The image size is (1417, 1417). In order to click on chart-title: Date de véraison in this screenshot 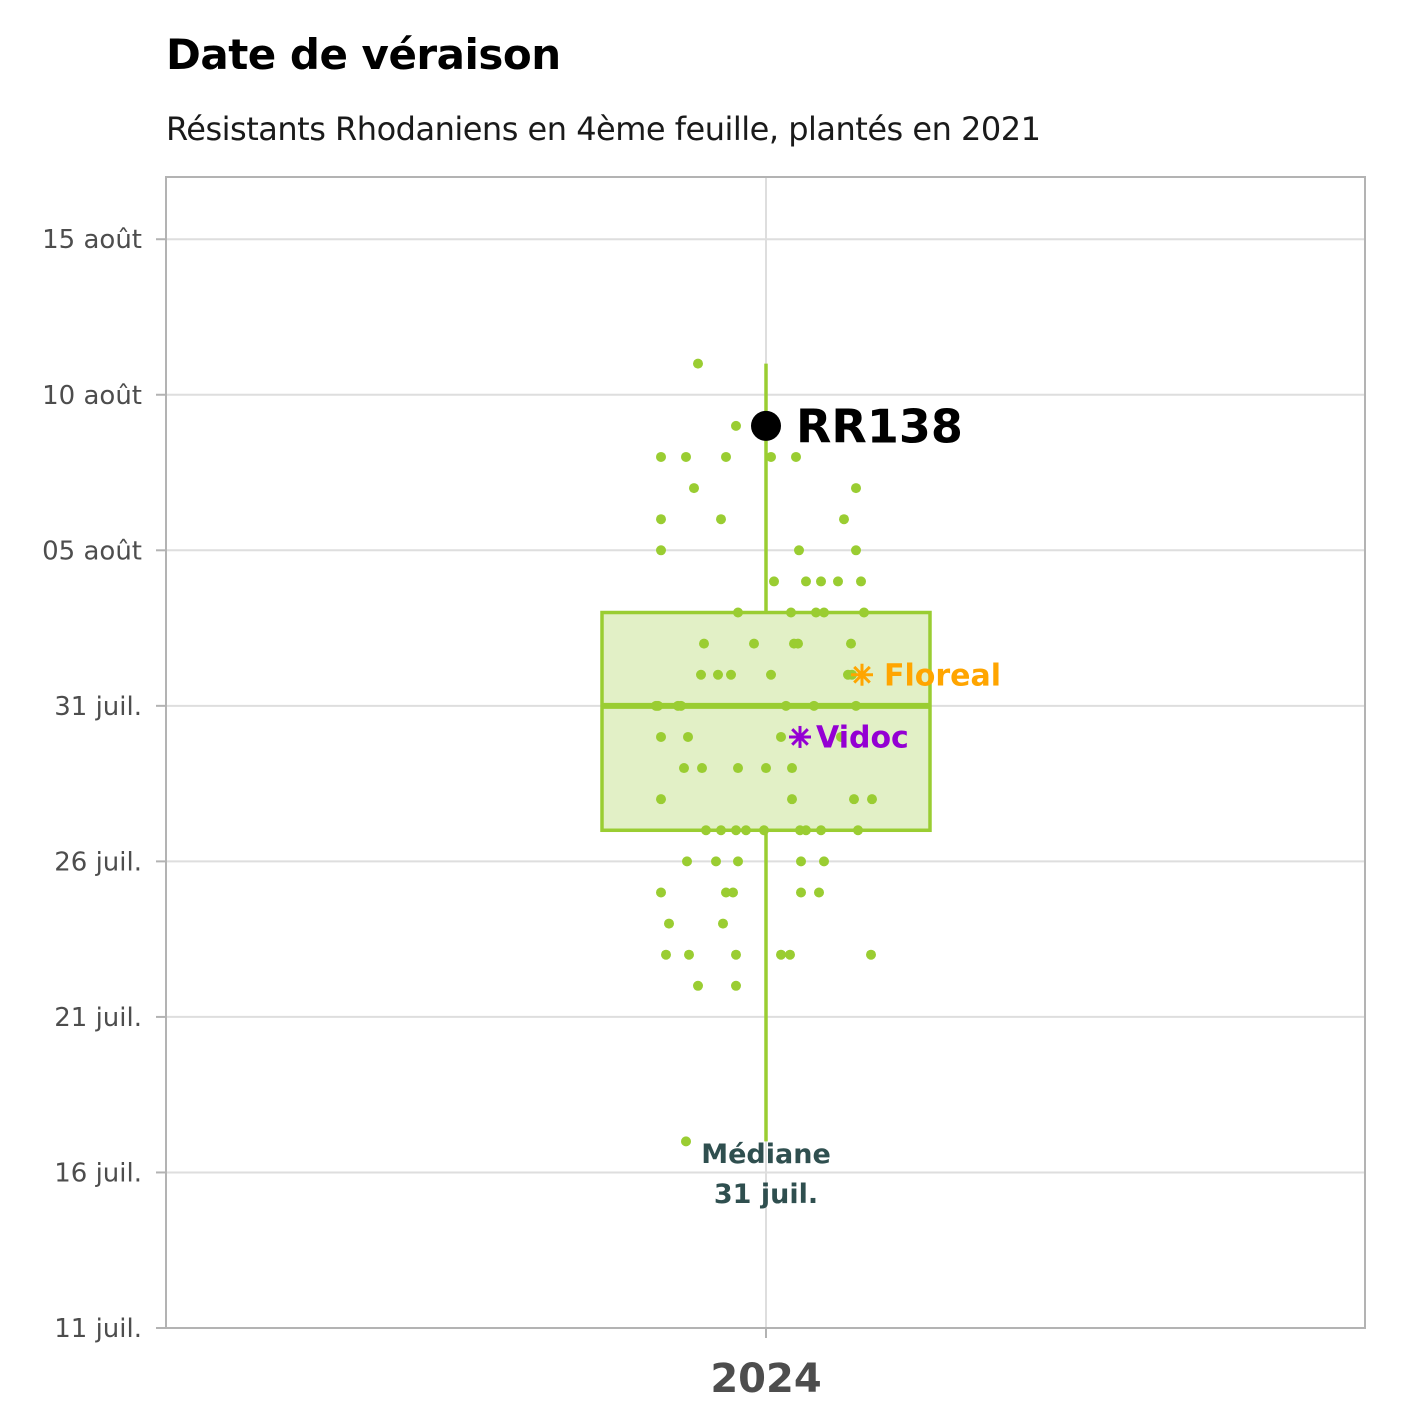, I will do `click(363, 54)`.